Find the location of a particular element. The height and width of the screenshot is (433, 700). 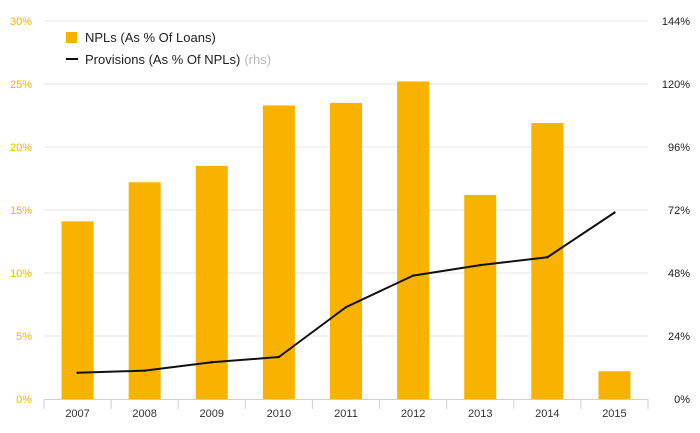

y-right-tick-label: 24% is located at coordinates (679, 337).